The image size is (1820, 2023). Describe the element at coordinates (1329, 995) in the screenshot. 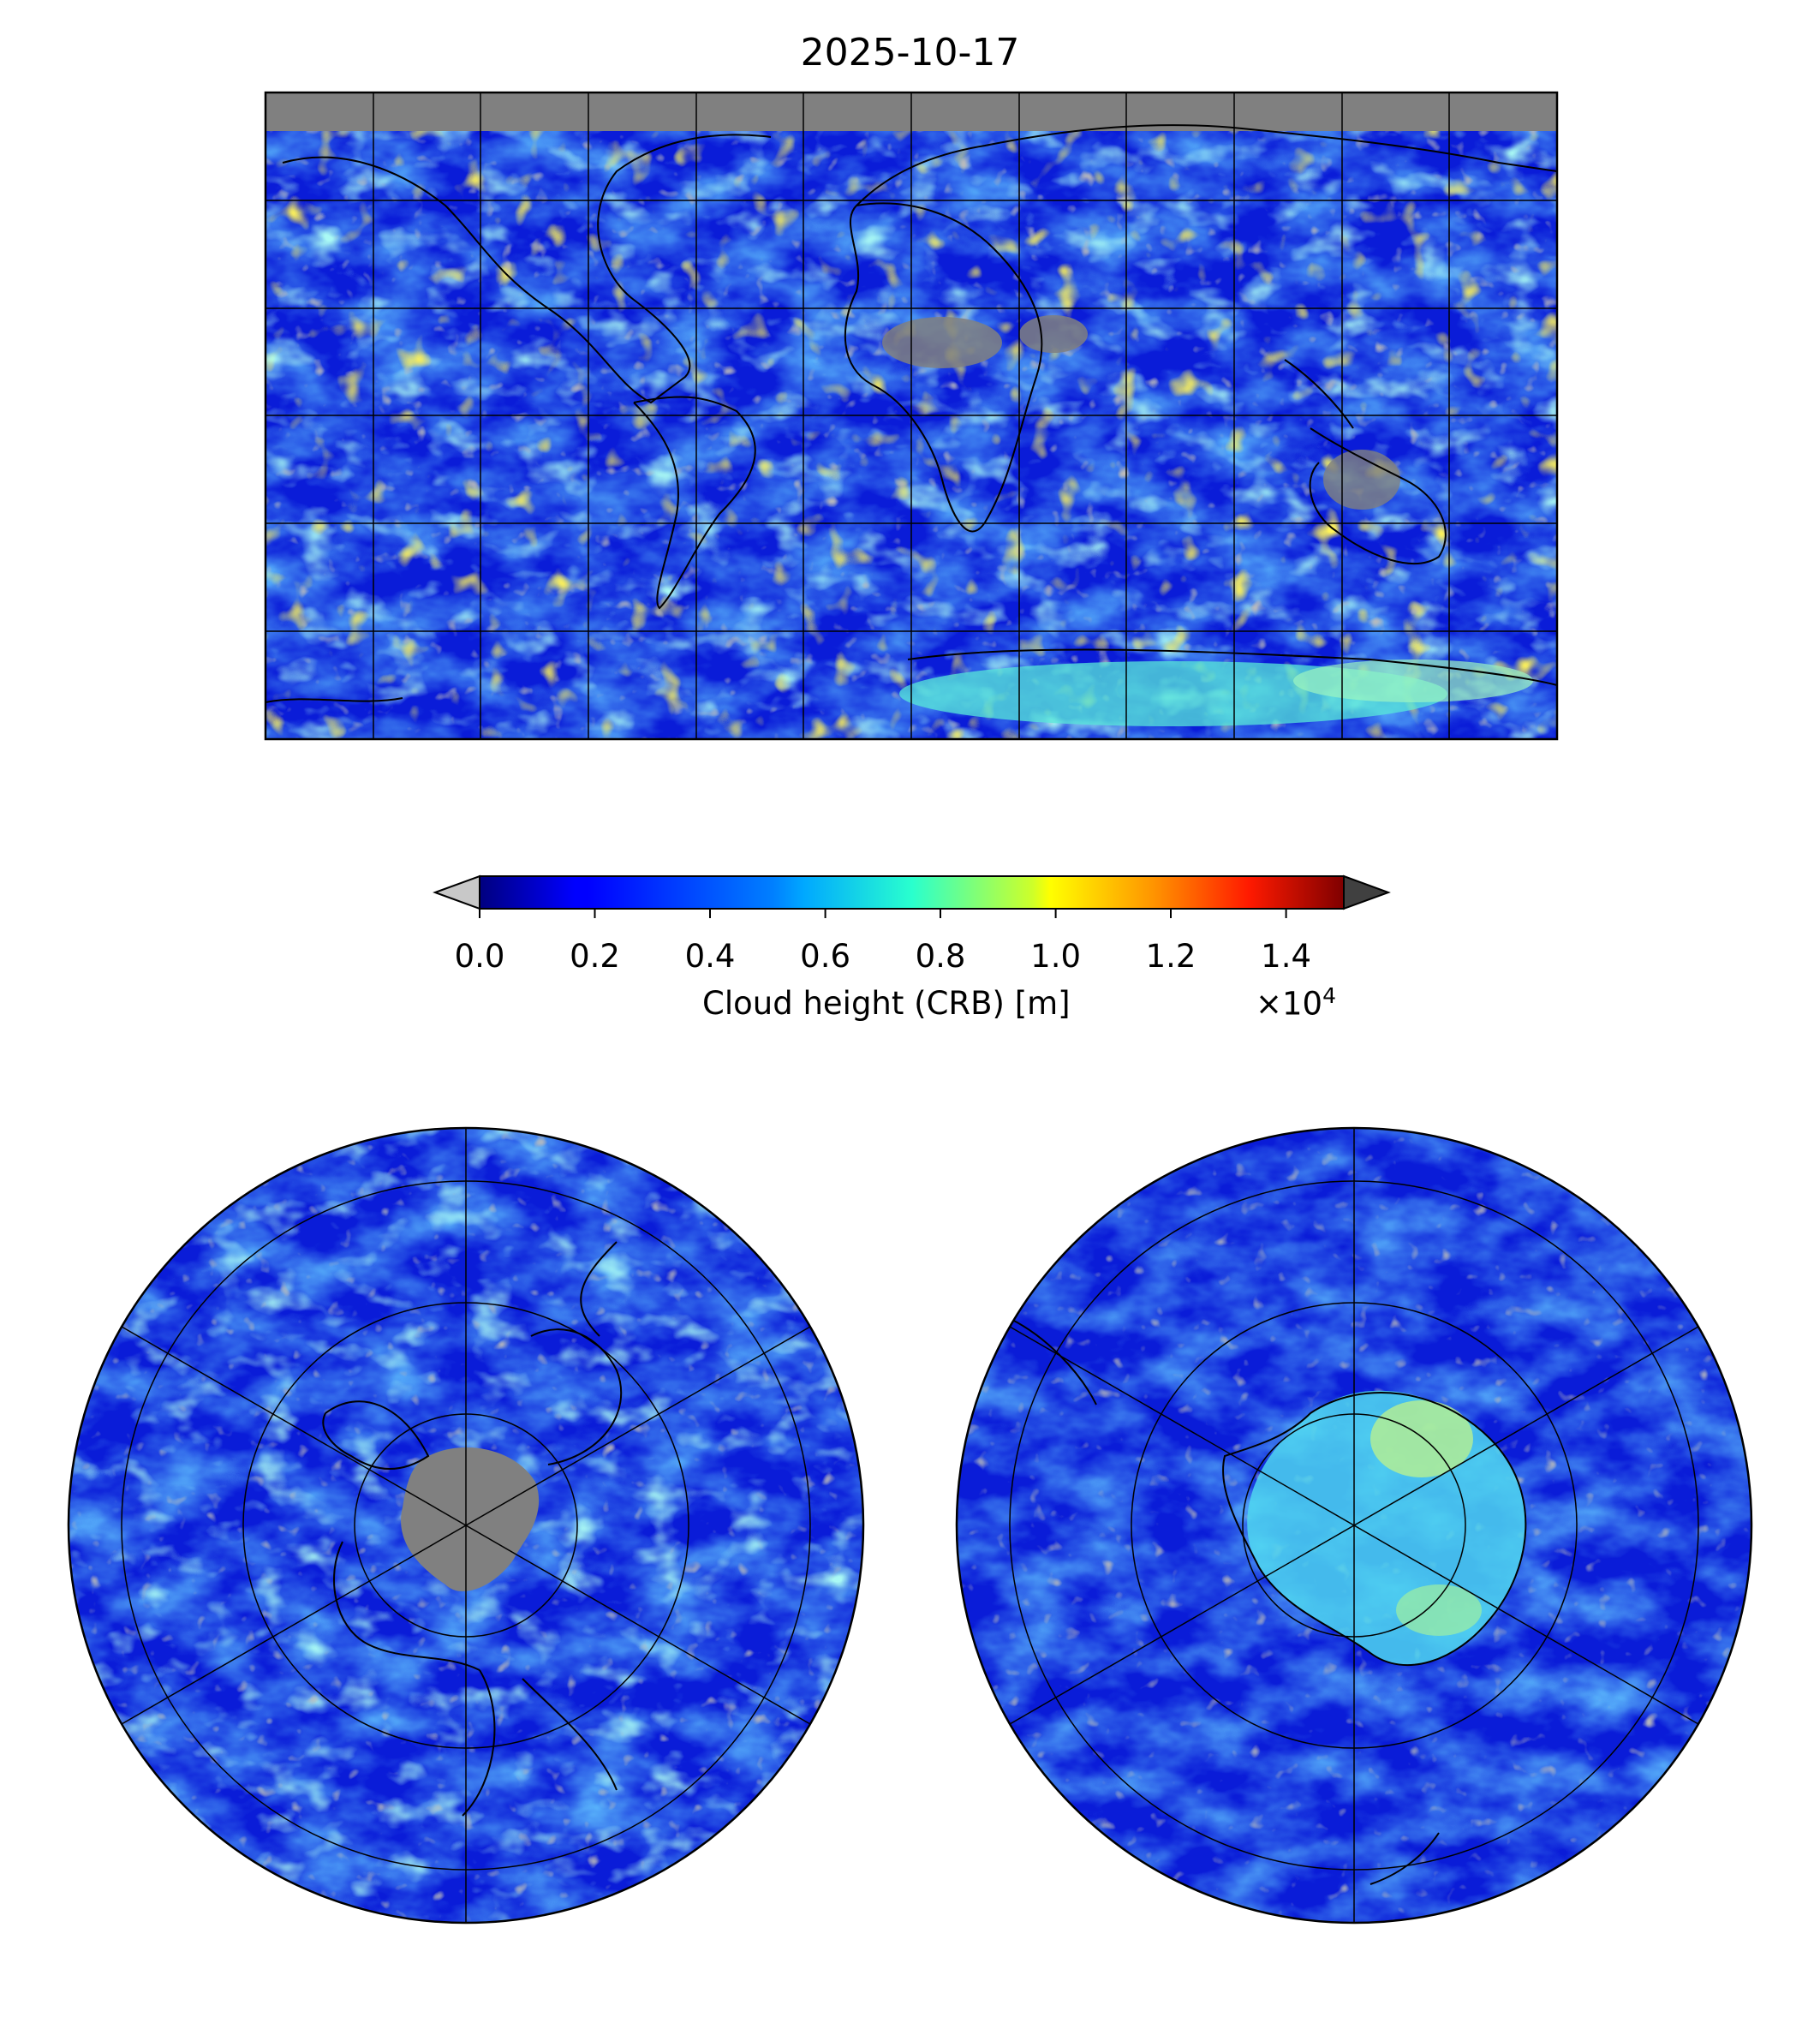

I see `colorbar-multiplier-exponent: 4` at that location.